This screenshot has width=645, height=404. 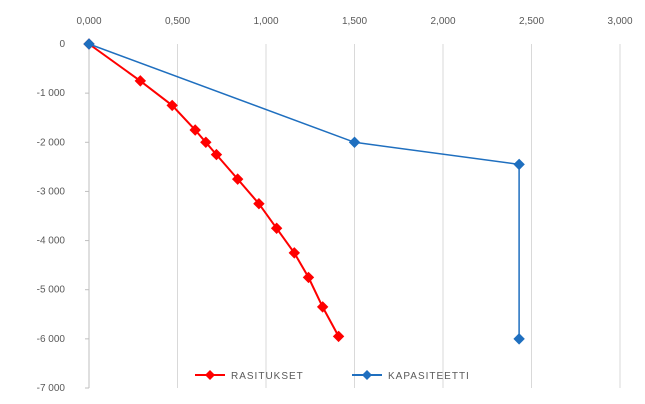 I want to click on x-tick-label: 2,000, so click(x=442, y=21).